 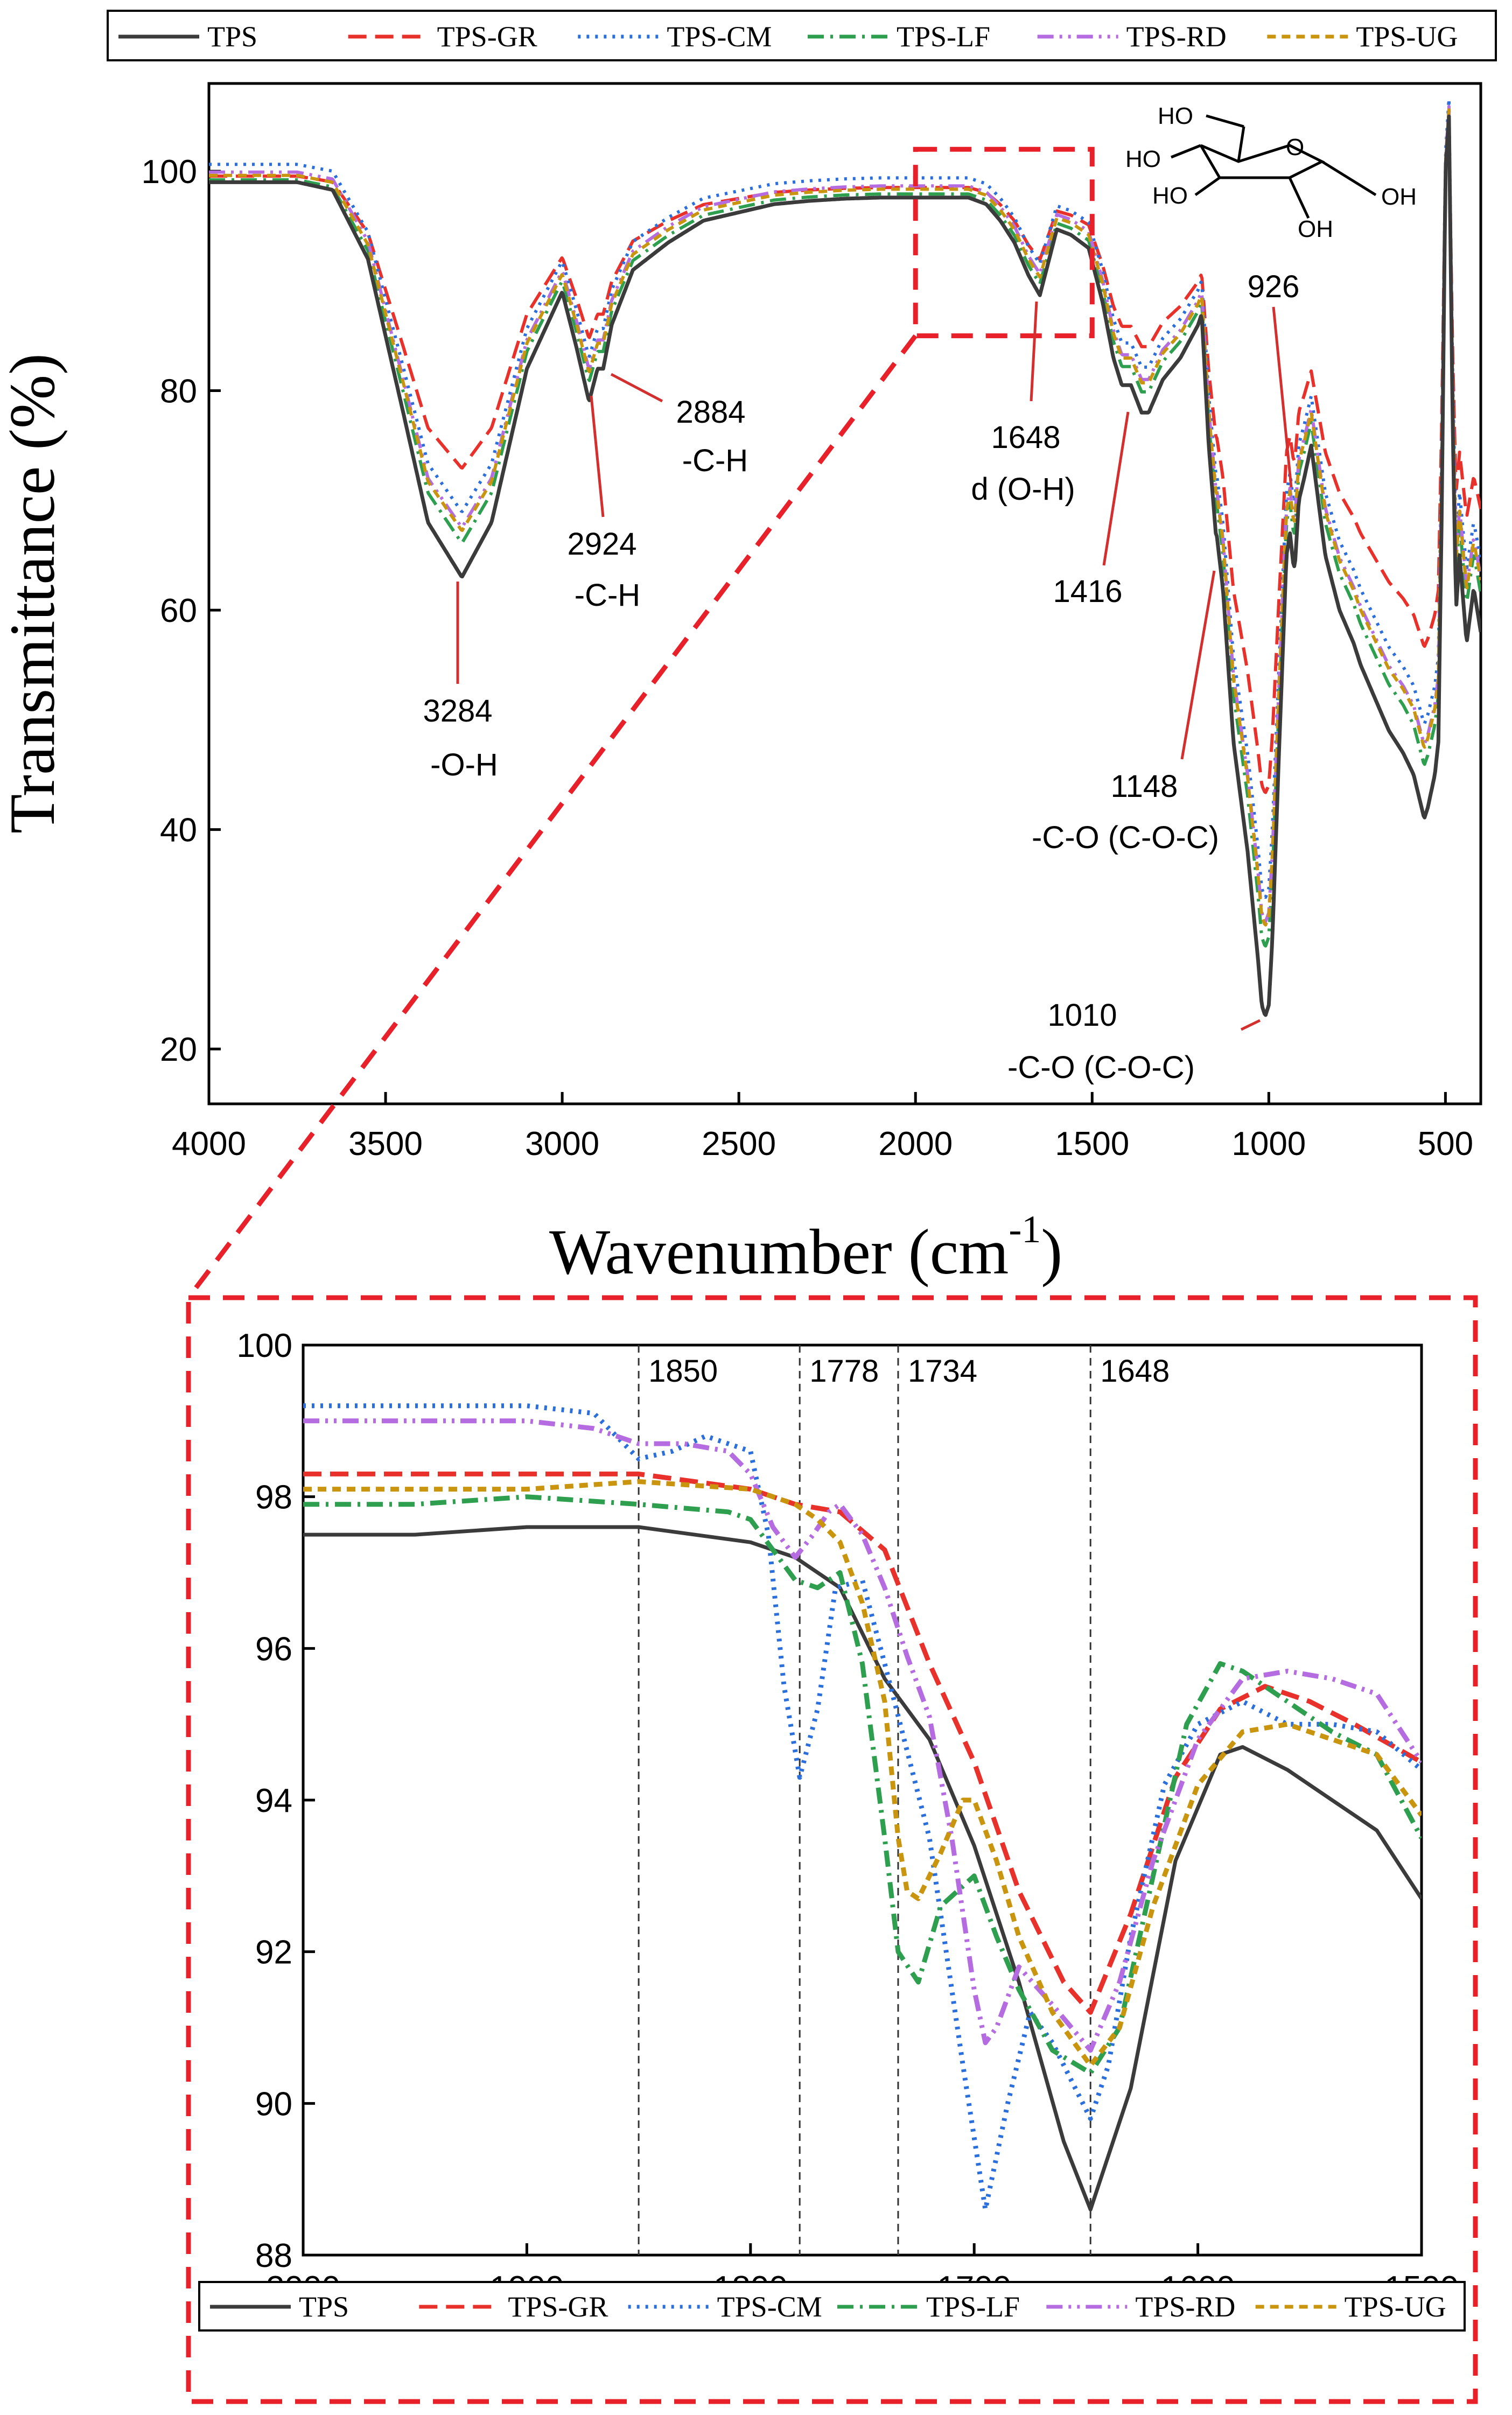 What do you see at coordinates (178, 610) in the screenshot?
I see `y-tick-label: 60` at bounding box center [178, 610].